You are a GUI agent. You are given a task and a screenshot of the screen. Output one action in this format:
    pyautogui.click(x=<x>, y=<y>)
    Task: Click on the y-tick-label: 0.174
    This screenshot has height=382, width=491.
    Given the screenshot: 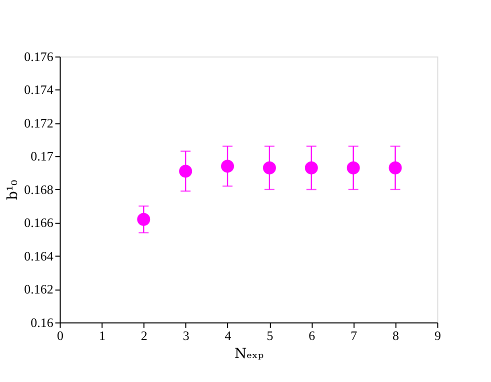 What is the action you would take?
    pyautogui.click(x=39, y=90)
    